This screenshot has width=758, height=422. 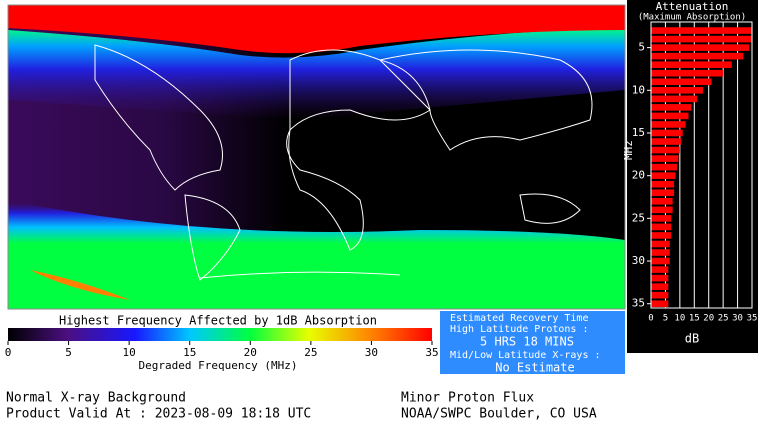 I want to click on y-axis-label: MHz, so click(x=628, y=150).